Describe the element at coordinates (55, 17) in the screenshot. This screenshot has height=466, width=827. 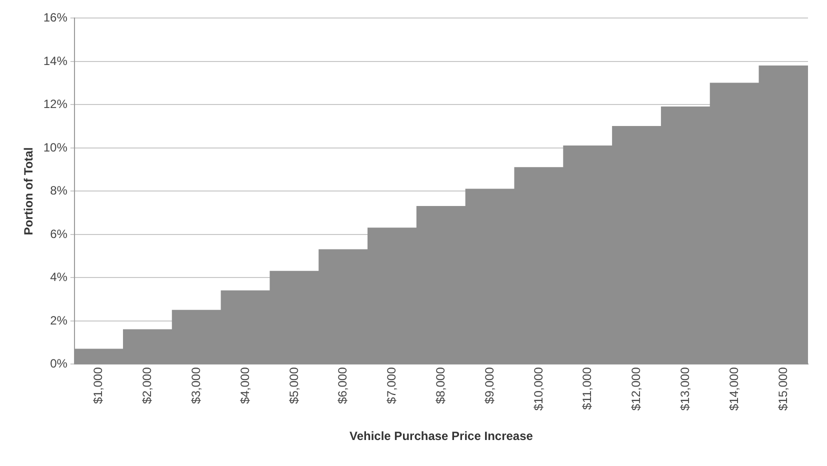
I see `y-tick-label: 16%` at that location.